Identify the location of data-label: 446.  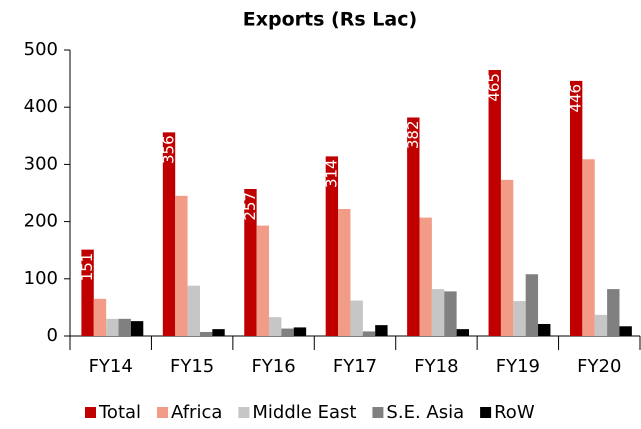
(576, 98).